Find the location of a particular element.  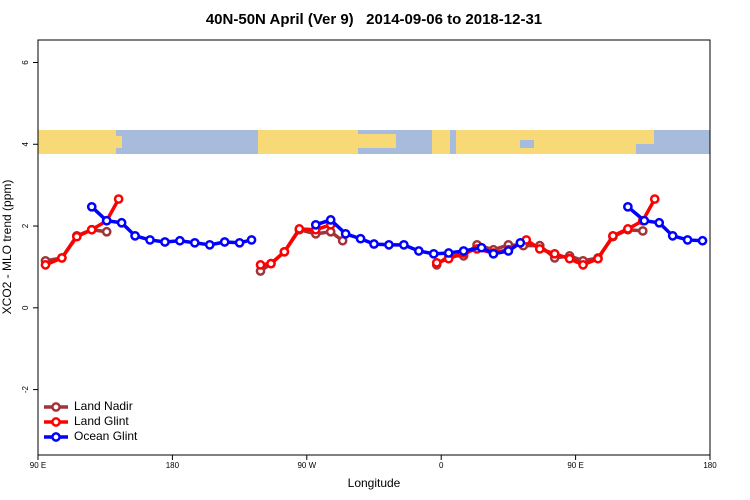

x-axis-label: Longitude is located at coordinates (374, 483).